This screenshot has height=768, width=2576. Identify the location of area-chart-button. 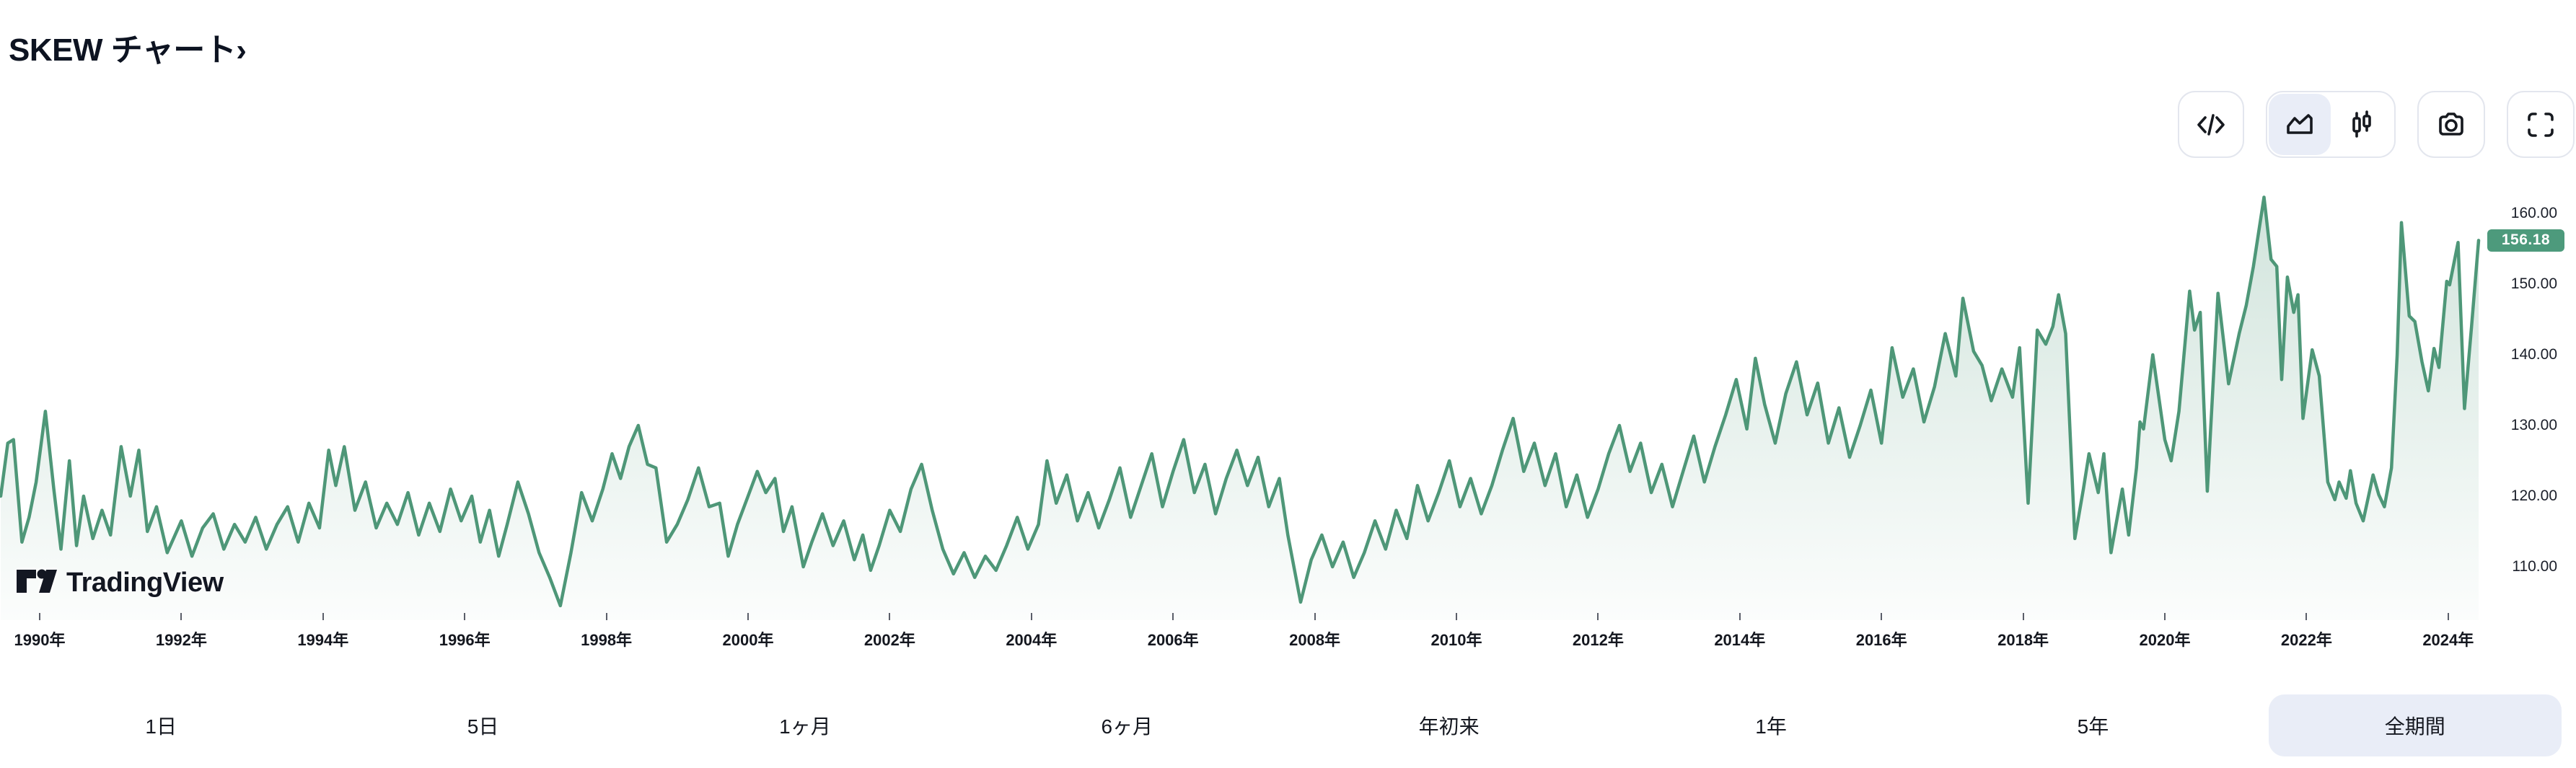
(2300, 124).